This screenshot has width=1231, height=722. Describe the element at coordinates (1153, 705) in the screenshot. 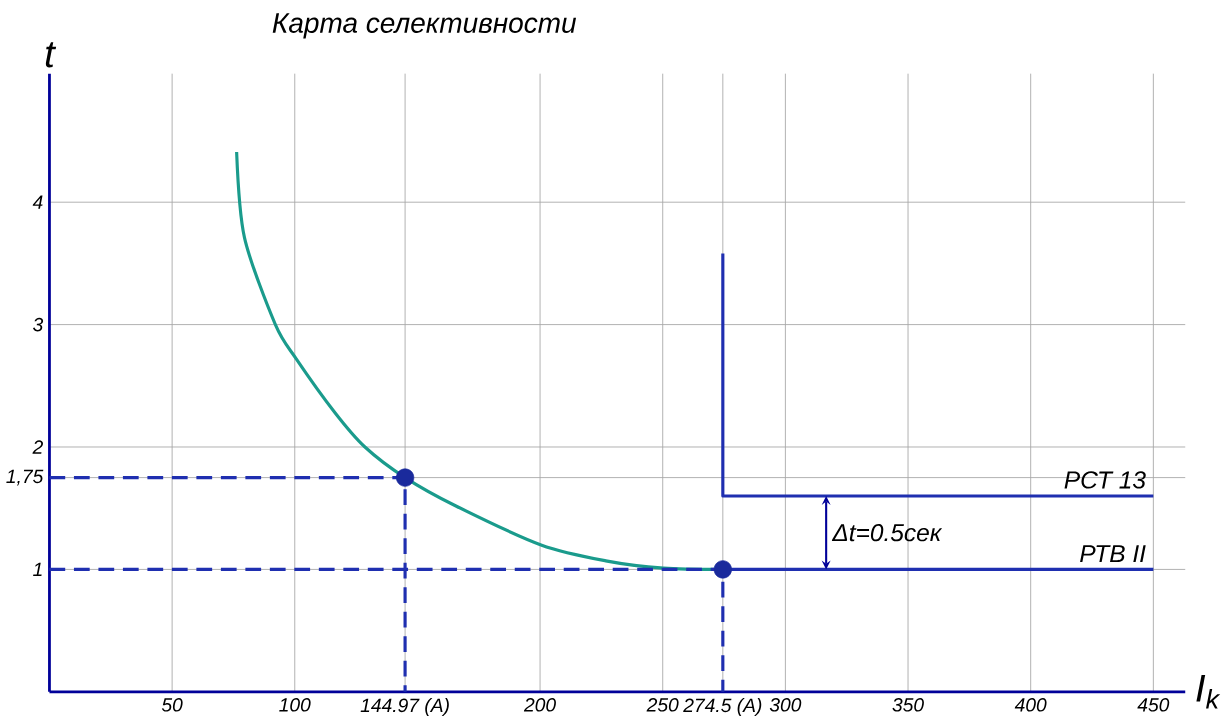

I see `x-tick-label: 450` at that location.